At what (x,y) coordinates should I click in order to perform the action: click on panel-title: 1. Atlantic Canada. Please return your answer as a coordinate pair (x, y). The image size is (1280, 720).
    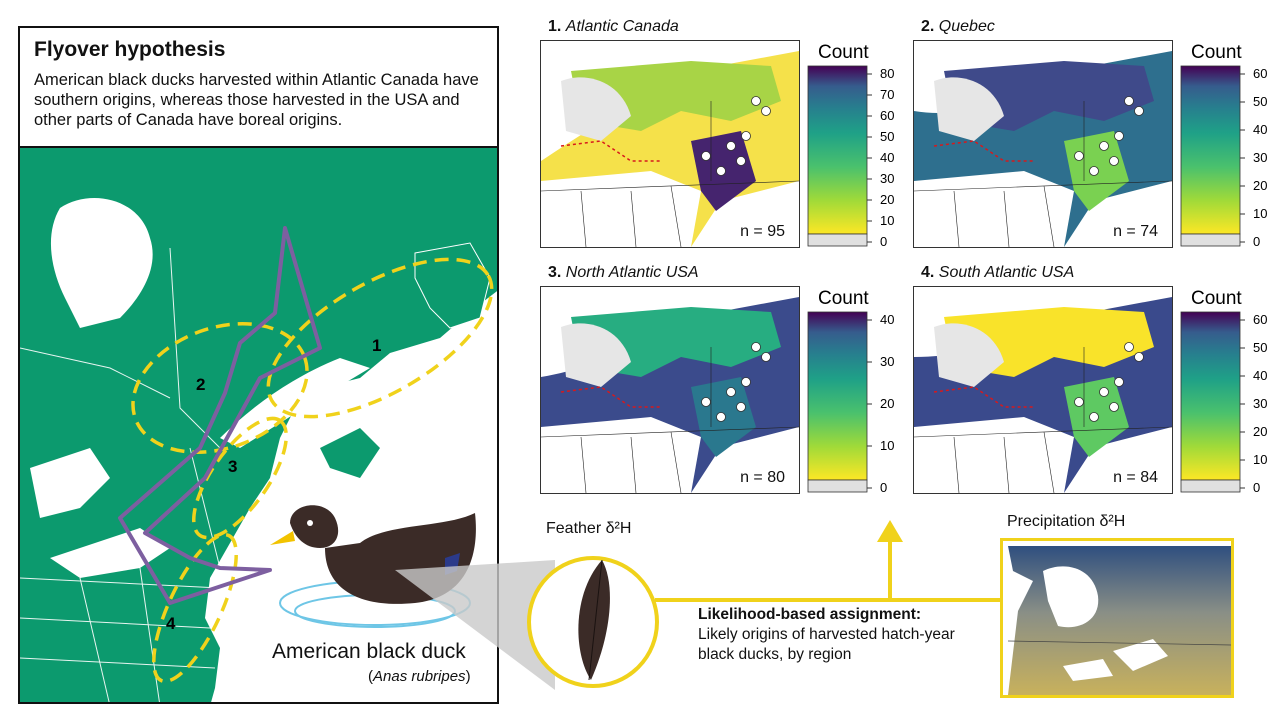
    Looking at the image, I should click on (613, 27).